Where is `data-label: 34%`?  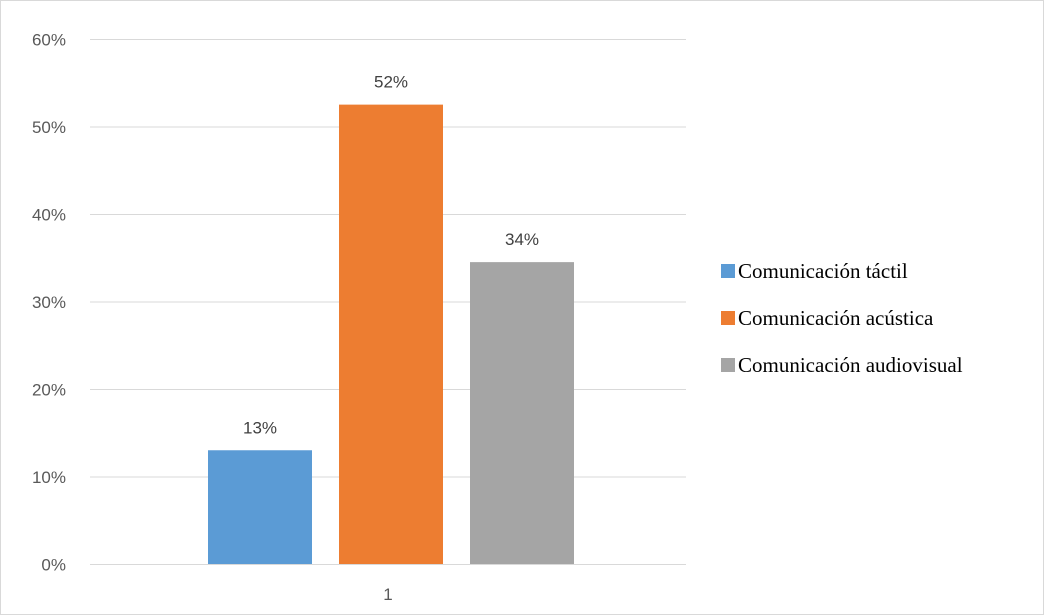 data-label: 34% is located at coordinates (522, 239).